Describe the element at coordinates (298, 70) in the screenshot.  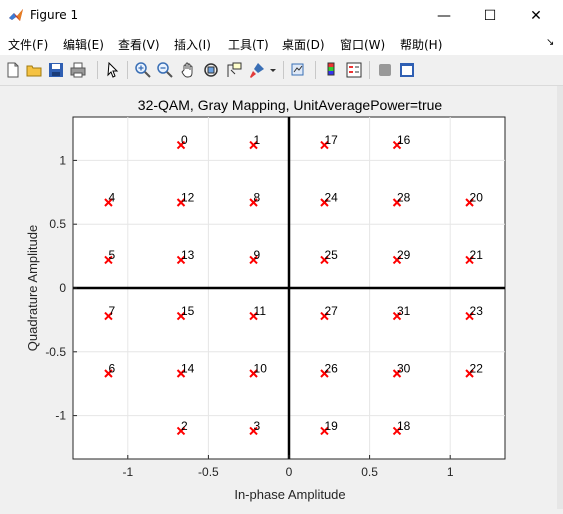
I see `link-plot-icon` at that location.